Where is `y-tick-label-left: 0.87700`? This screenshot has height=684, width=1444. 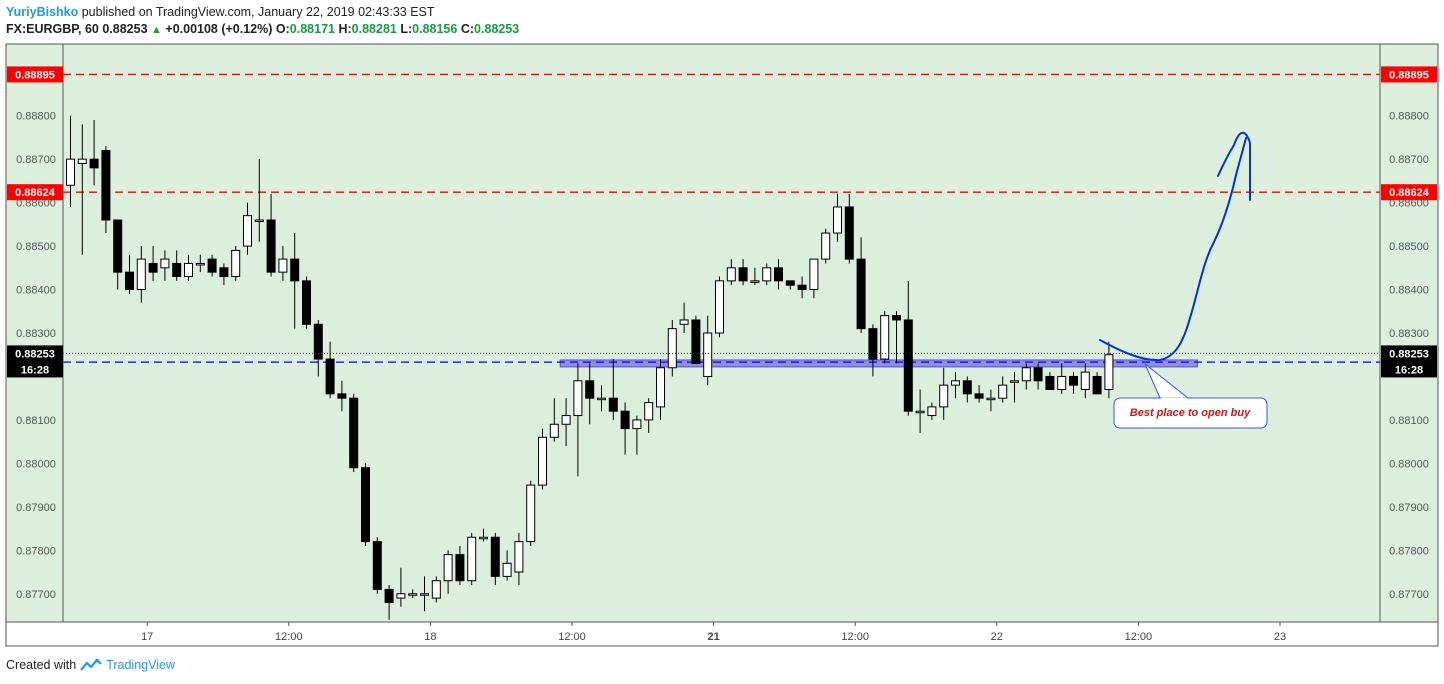
y-tick-label-left: 0.87700 is located at coordinates (36, 595).